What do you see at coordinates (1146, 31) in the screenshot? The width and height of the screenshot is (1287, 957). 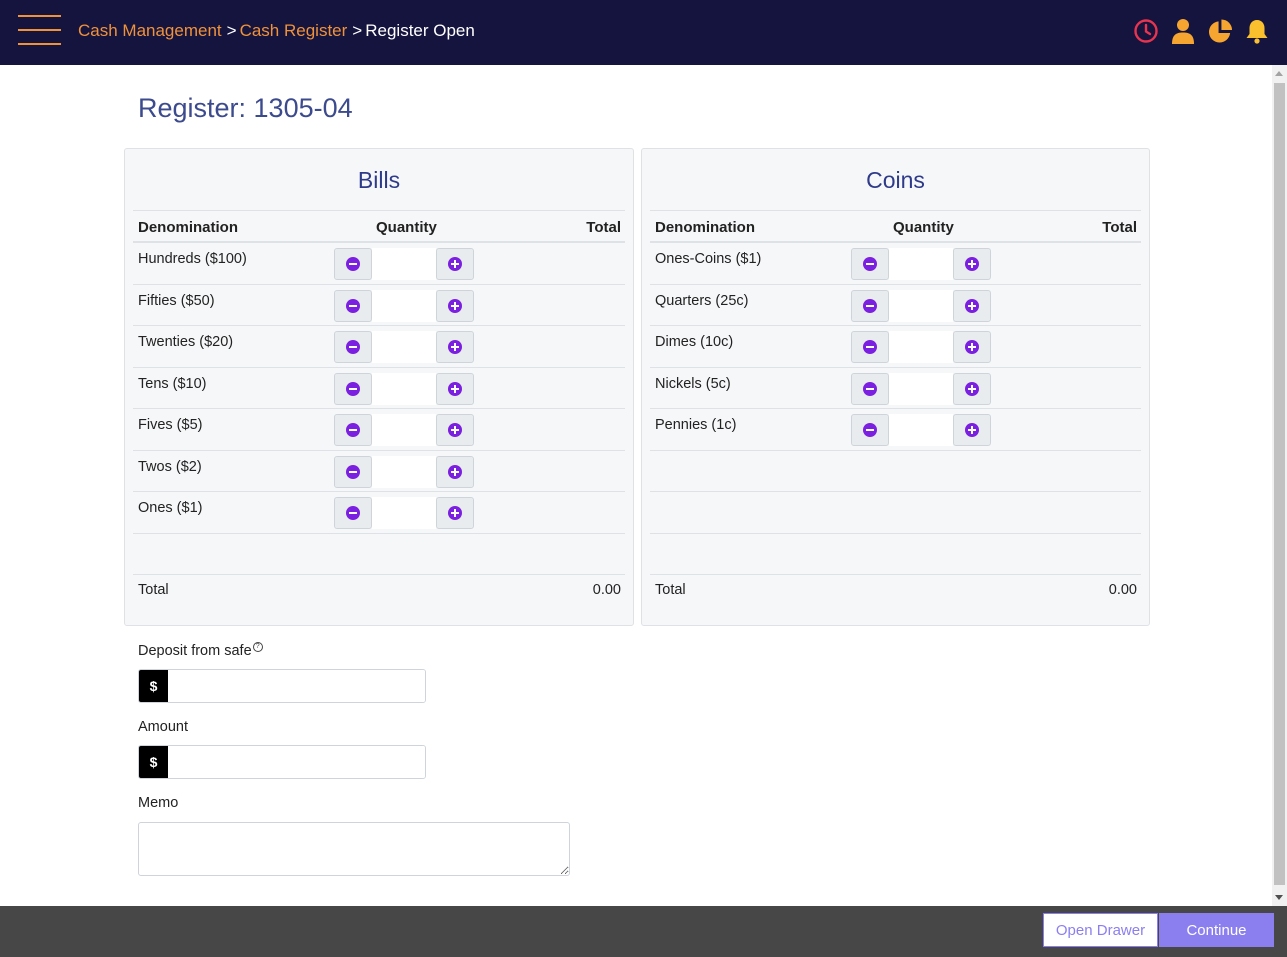 I see `clock-icon` at bounding box center [1146, 31].